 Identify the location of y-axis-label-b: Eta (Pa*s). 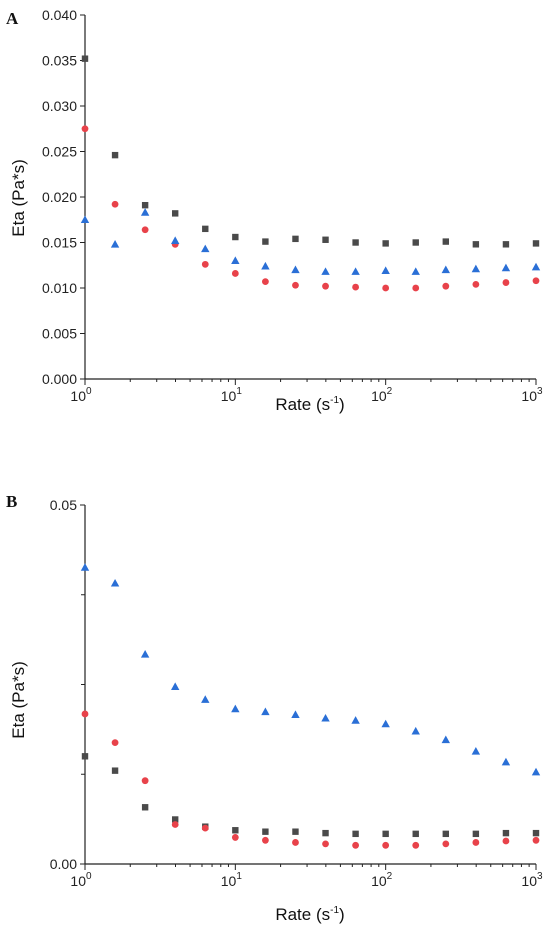
(18, 699).